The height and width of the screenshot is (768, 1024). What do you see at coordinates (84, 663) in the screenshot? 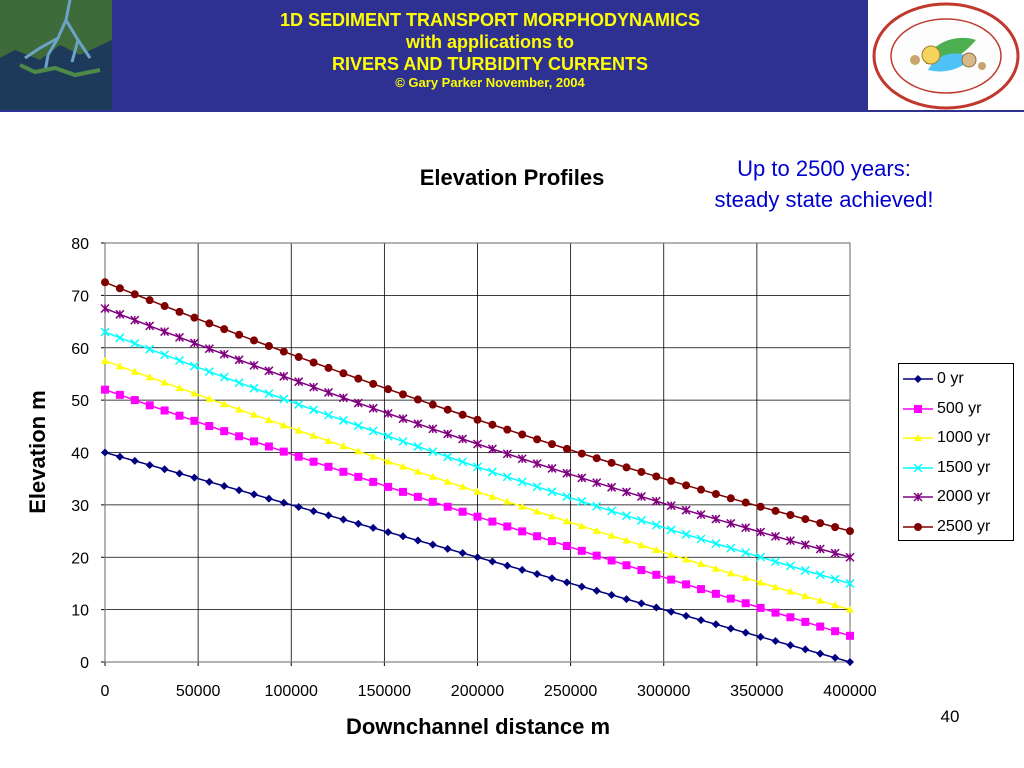
I see `y-tick-label: 0` at bounding box center [84, 663].